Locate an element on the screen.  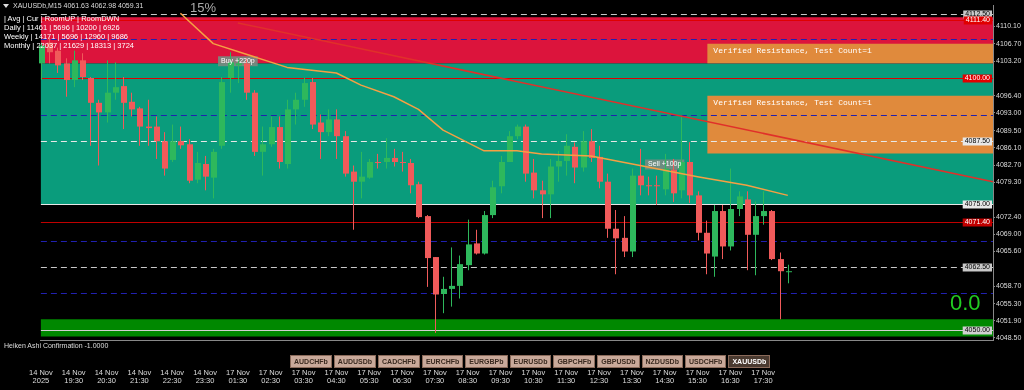
annotation: 15% is located at coordinates (203, 7).